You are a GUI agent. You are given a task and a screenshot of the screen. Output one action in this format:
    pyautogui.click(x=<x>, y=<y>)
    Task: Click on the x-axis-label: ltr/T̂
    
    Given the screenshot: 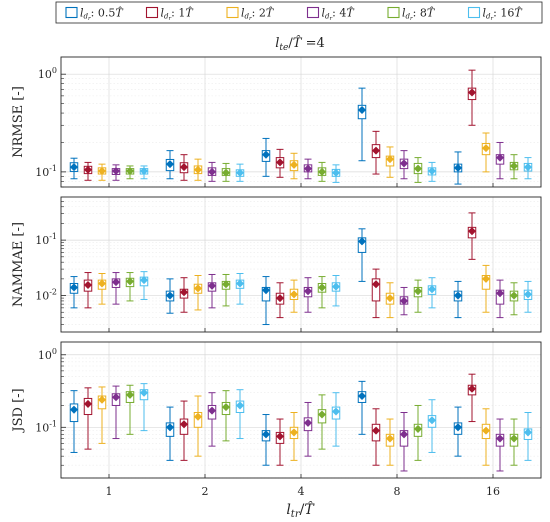 What is the action you would take?
    pyautogui.click(x=300, y=510)
    